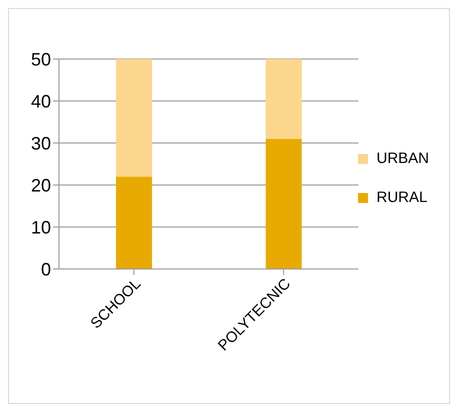 Image resolution: width=456 pixels, height=410 pixels. I want to click on y-tick-label: 50, so click(40, 59).